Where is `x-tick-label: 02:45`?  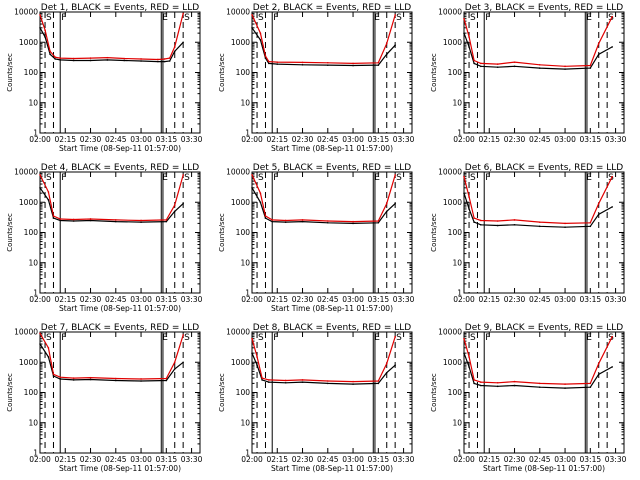 x-tick-label: 02:45 is located at coordinates (328, 139).